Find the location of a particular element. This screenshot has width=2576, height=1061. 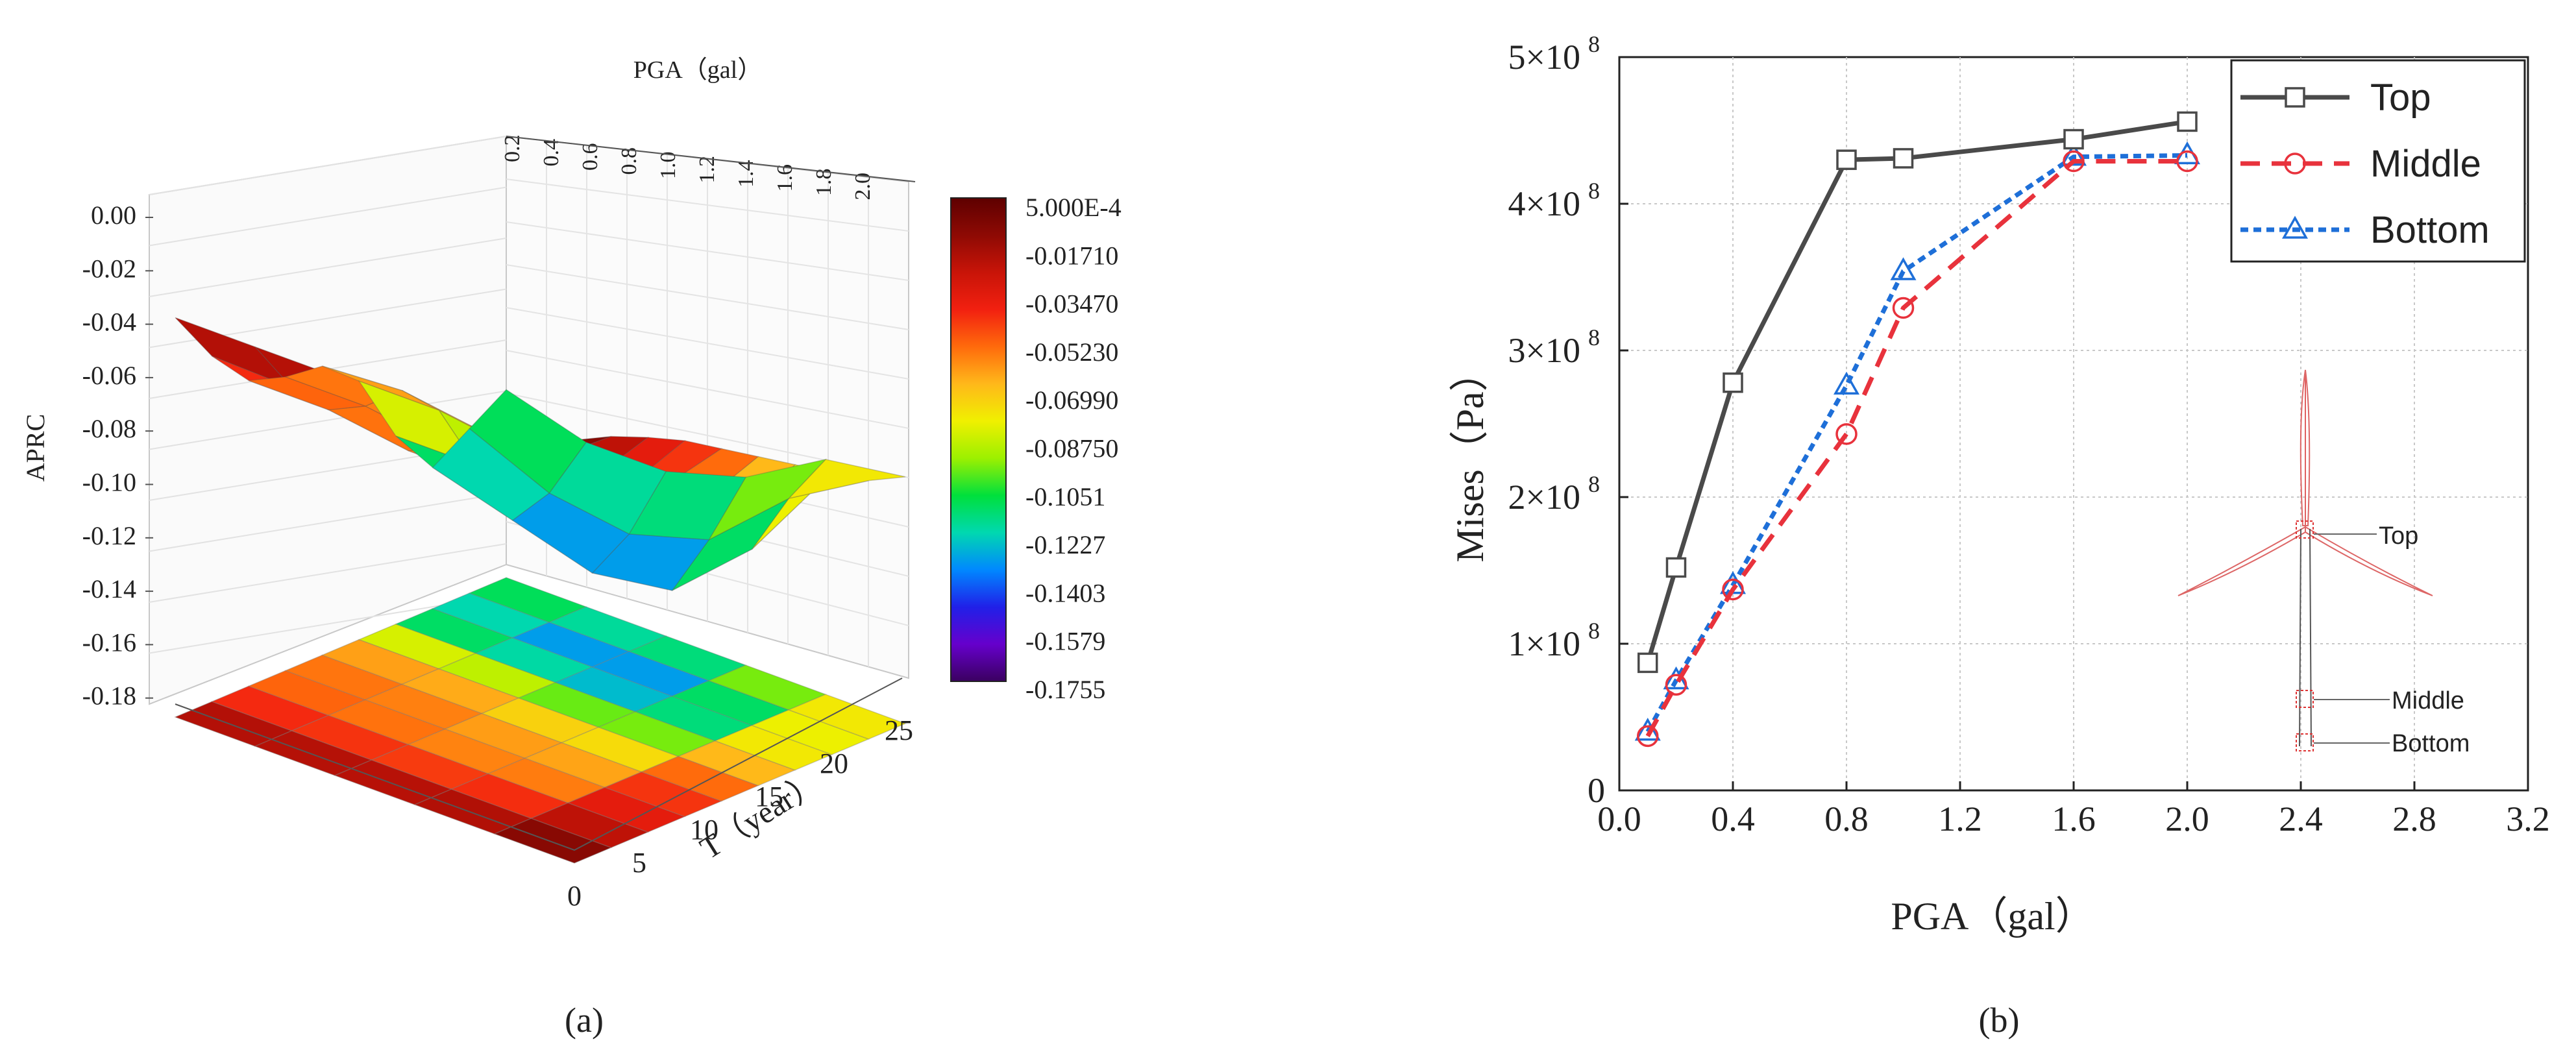

z-tick-label: -0.04 is located at coordinates (109, 322).